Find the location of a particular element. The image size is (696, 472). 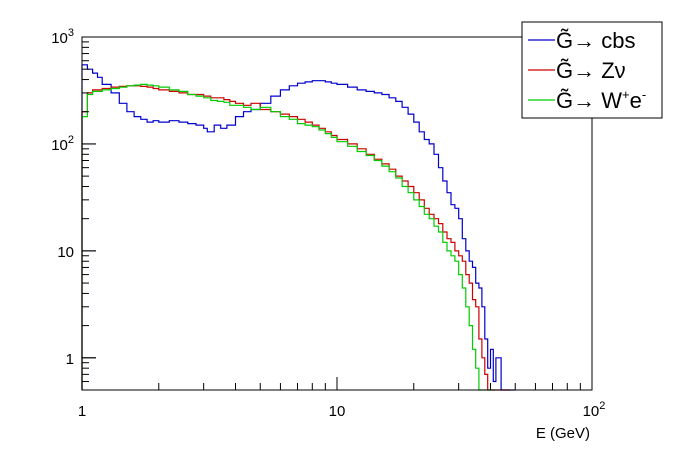

y-axis-tick-labels: 1 10 10² 10³ is located at coordinates (62, 197).